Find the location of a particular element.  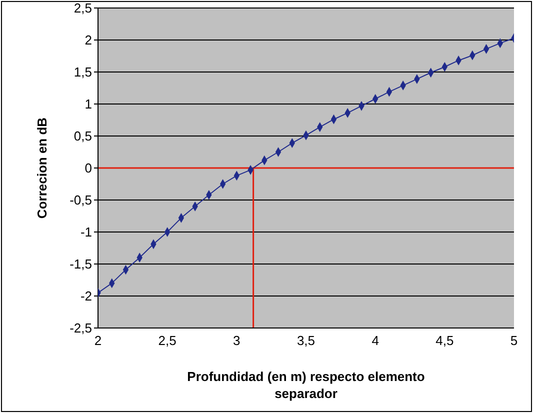

x-tick-label: 5 is located at coordinates (514, 340).